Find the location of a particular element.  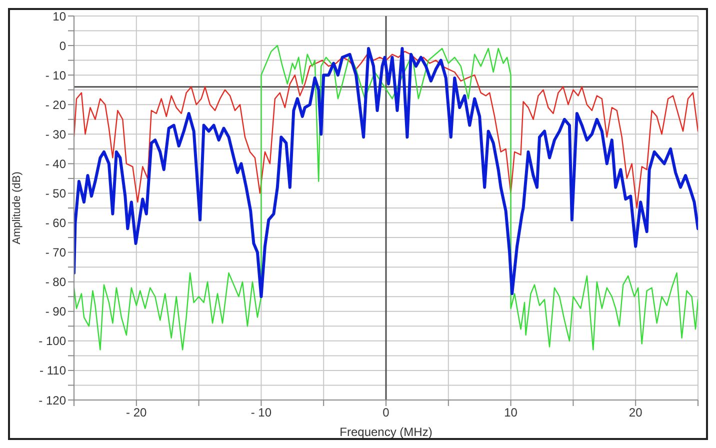

x-tick-label: 20 is located at coordinates (635, 413).